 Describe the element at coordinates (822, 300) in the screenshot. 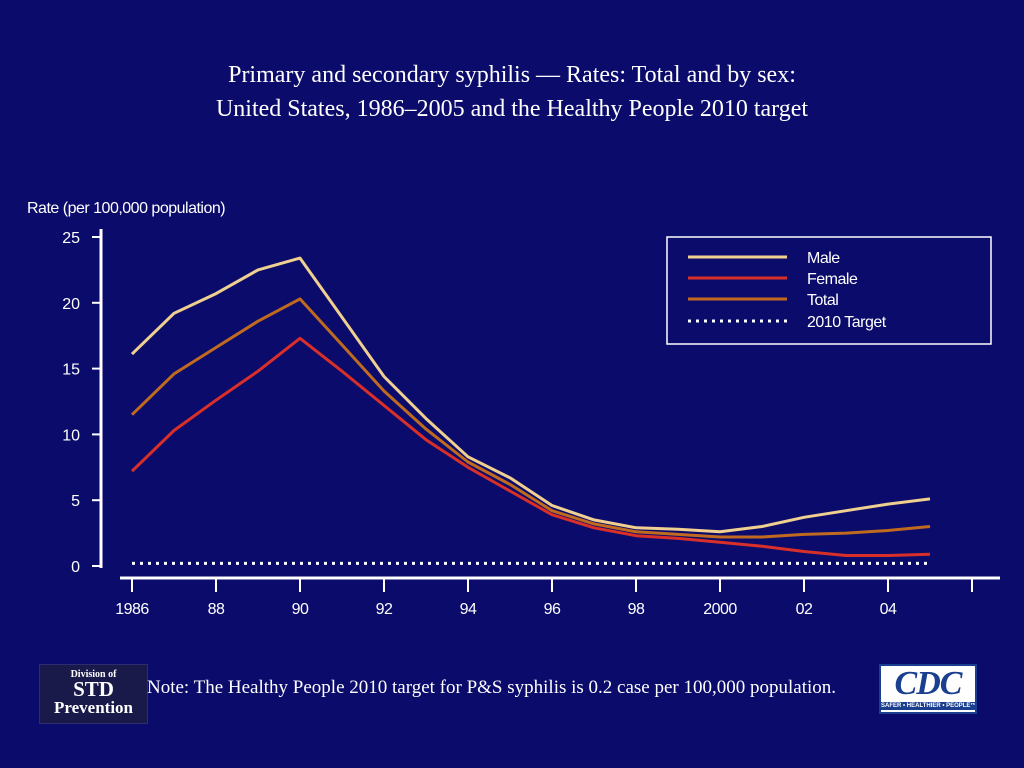

I see `legend-label-total: Total` at that location.